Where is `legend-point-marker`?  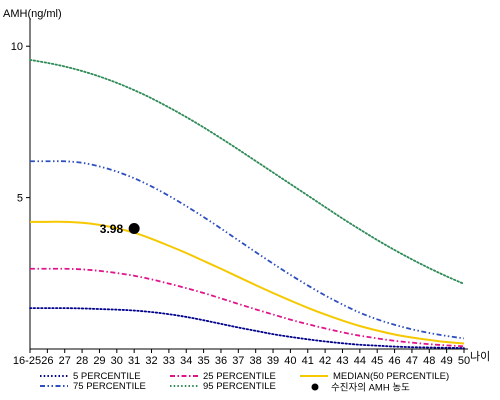 legend-point-marker is located at coordinates (315, 387).